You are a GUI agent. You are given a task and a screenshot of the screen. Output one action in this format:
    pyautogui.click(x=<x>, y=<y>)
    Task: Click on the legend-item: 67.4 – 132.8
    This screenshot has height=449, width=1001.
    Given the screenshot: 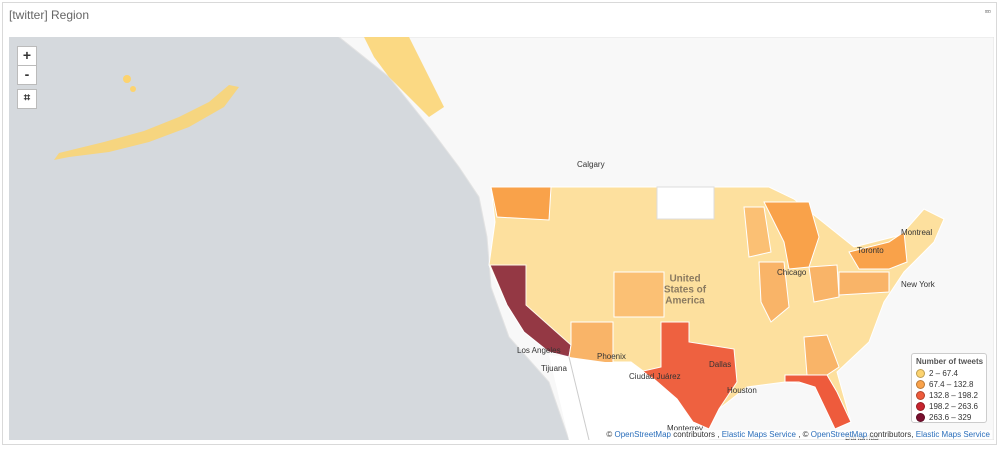 What is the action you would take?
    pyautogui.click(x=949, y=384)
    